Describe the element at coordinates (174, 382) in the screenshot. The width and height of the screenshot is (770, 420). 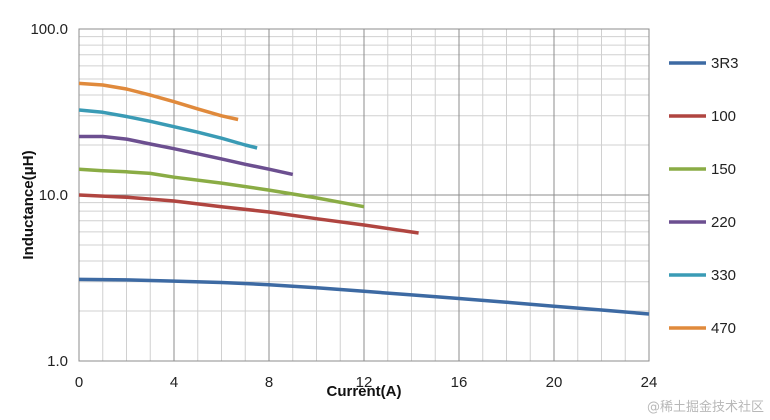
I see `x-tick-label: 4` at that location.